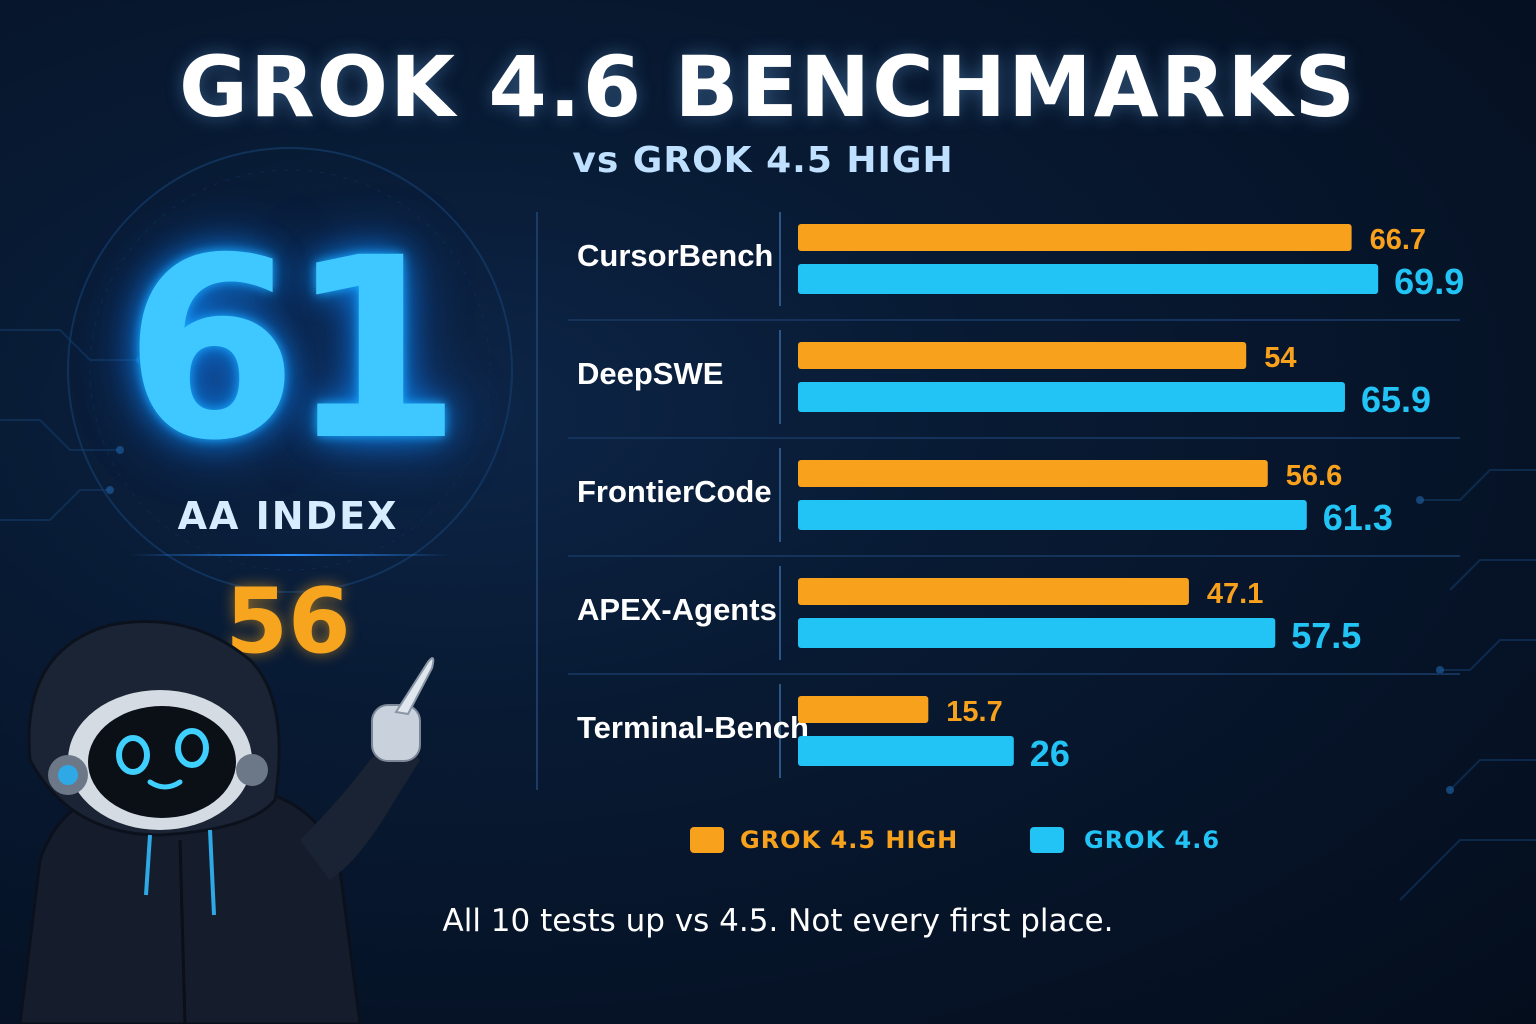 This screenshot has width=1536, height=1024. I want to click on value-label-old: 15.7, so click(974, 712).